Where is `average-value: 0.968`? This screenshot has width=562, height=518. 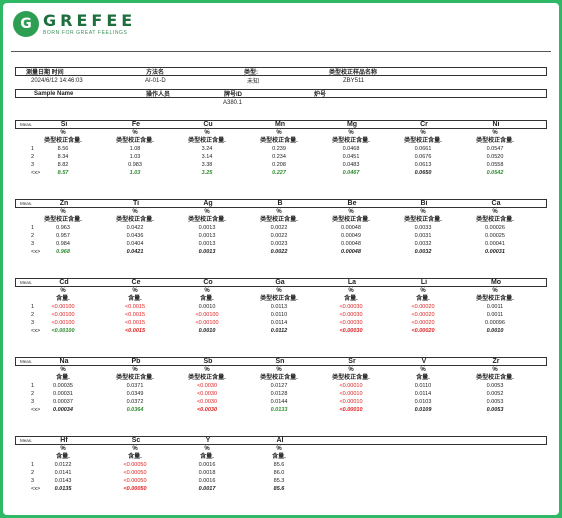
average-value: 0.968 is located at coordinates (63, 252).